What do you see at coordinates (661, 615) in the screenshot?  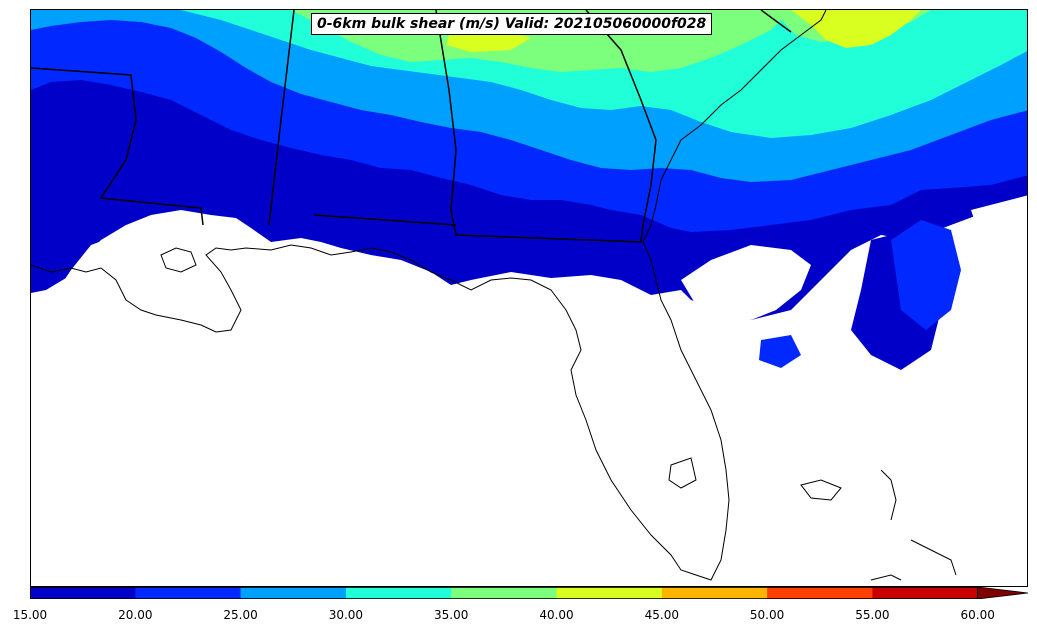 I see `colorbar-tick-label: 45.00` at bounding box center [661, 615].